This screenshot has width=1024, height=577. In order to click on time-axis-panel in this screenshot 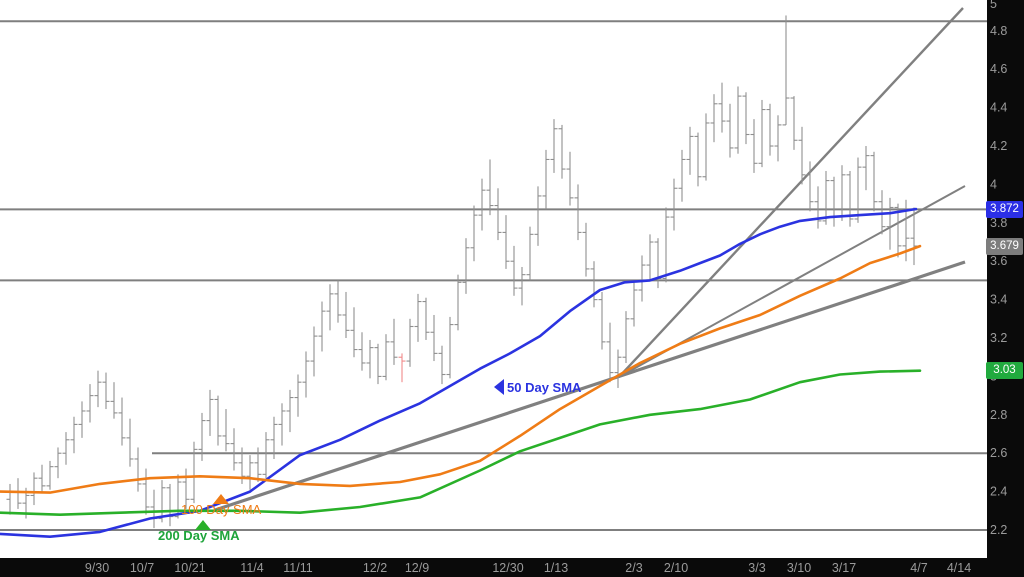, I will do `click(493, 567)`.